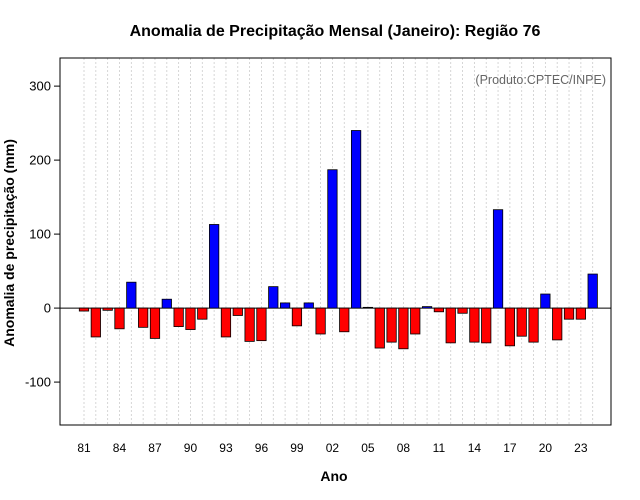 This screenshot has height=500, width=640. Describe the element at coordinates (226, 448) in the screenshot. I see `x-tick-label: 93` at that location.